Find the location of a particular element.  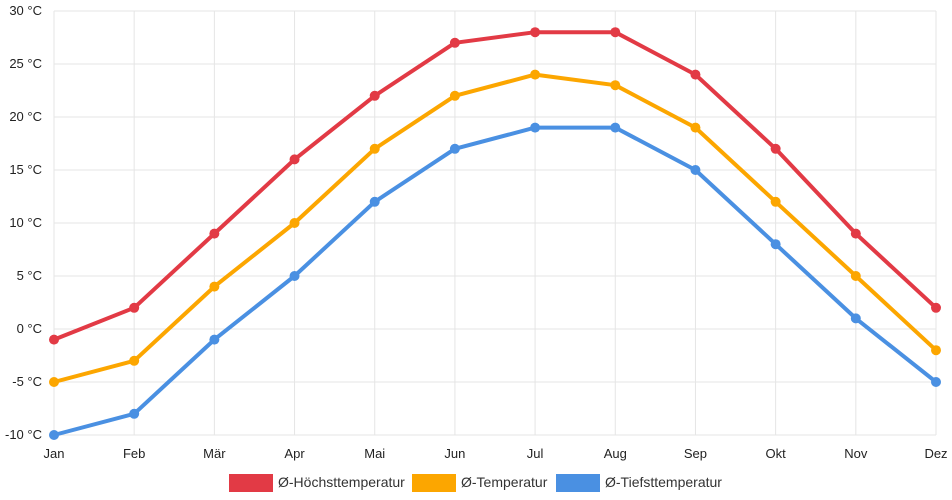

y-tick-label: 0 °C is located at coordinates (29, 328).